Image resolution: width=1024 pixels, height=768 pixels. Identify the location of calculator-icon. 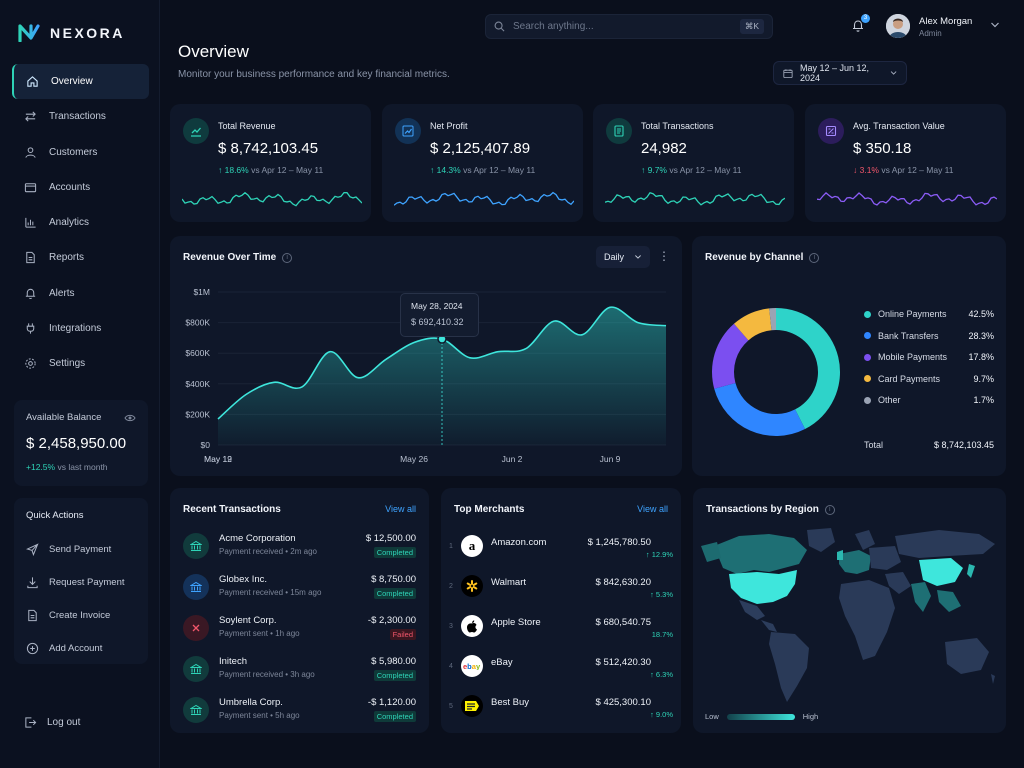
(831, 131).